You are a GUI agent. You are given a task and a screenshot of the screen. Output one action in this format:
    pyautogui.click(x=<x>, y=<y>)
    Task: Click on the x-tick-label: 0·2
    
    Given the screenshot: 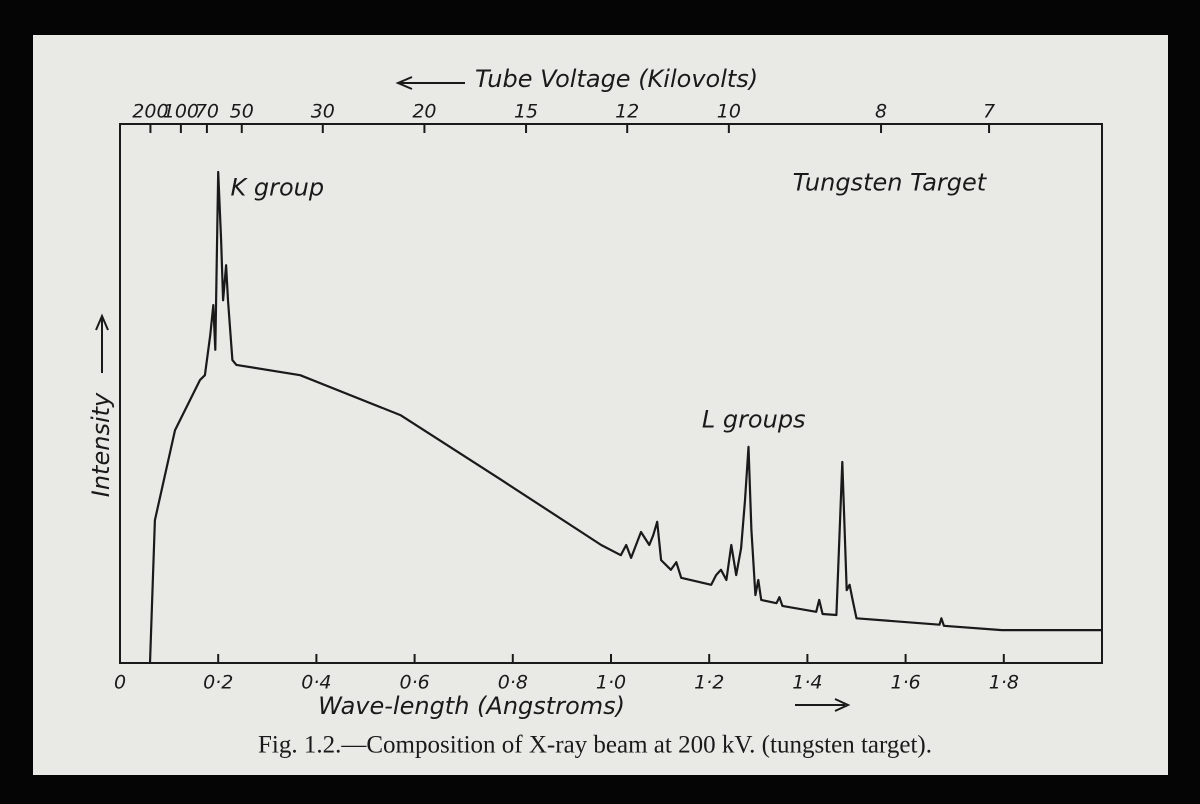 What is the action you would take?
    pyautogui.click(x=218, y=683)
    